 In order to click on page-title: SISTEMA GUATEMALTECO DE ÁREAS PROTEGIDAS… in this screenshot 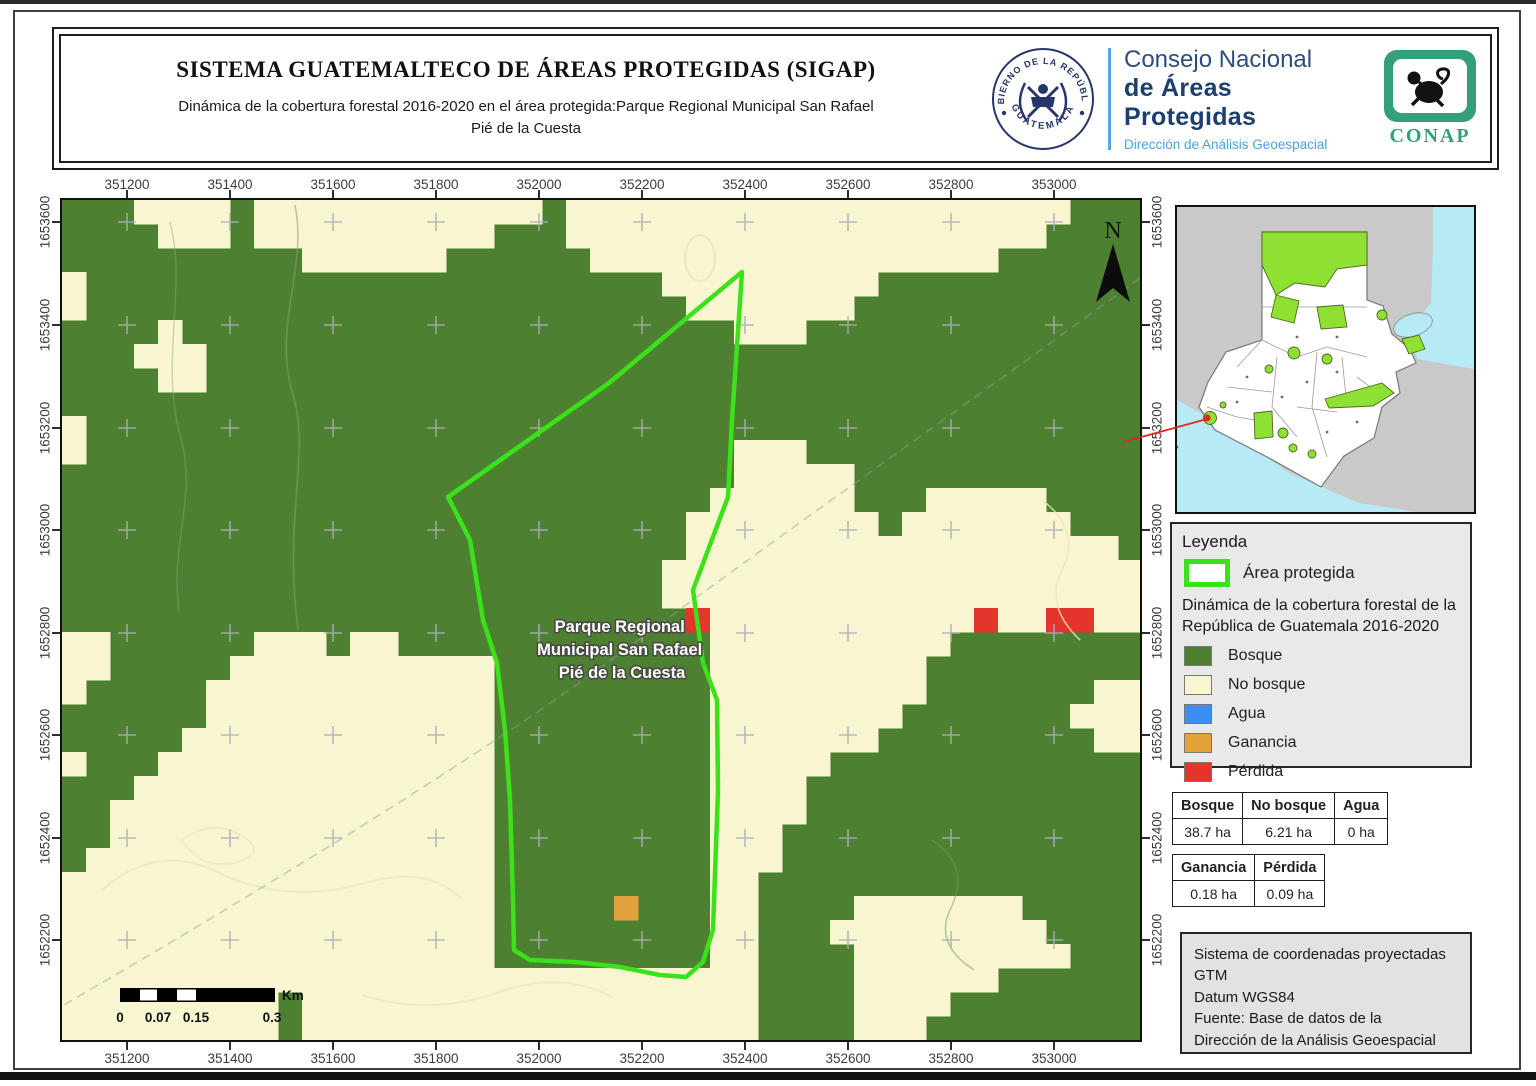, I will do `click(526, 70)`.